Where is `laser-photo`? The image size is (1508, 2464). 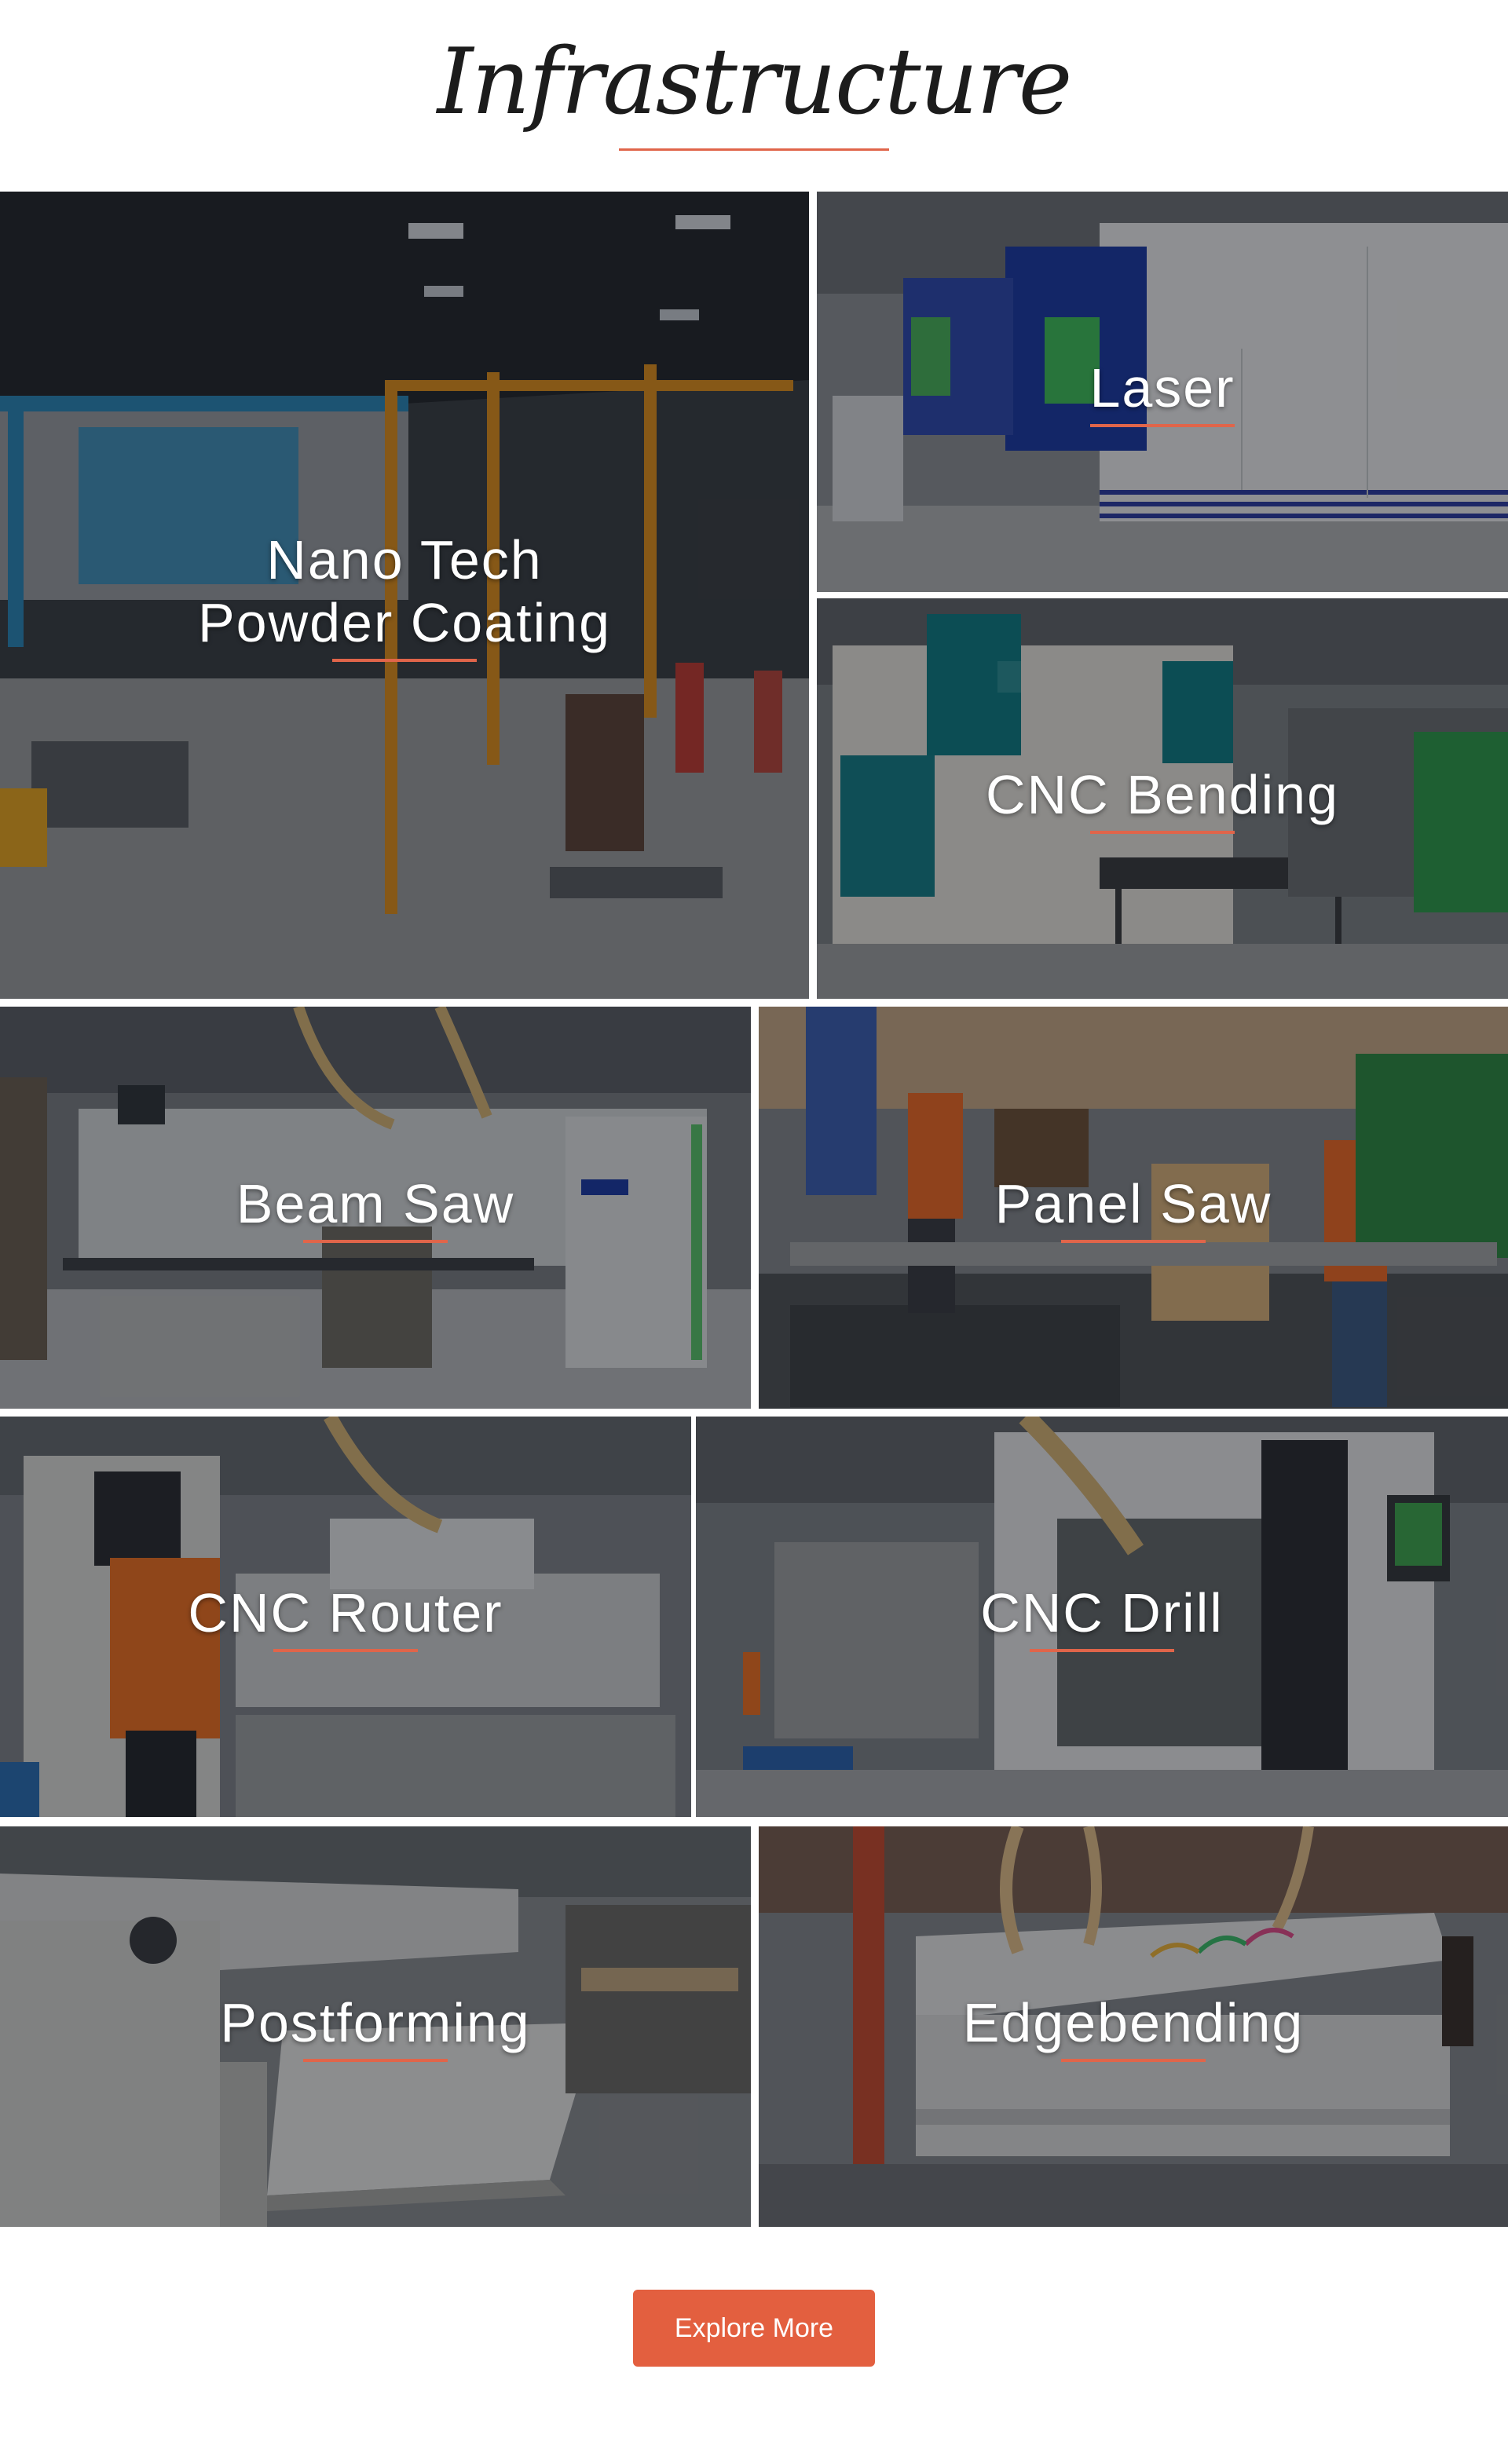 laser-photo is located at coordinates (1162, 392).